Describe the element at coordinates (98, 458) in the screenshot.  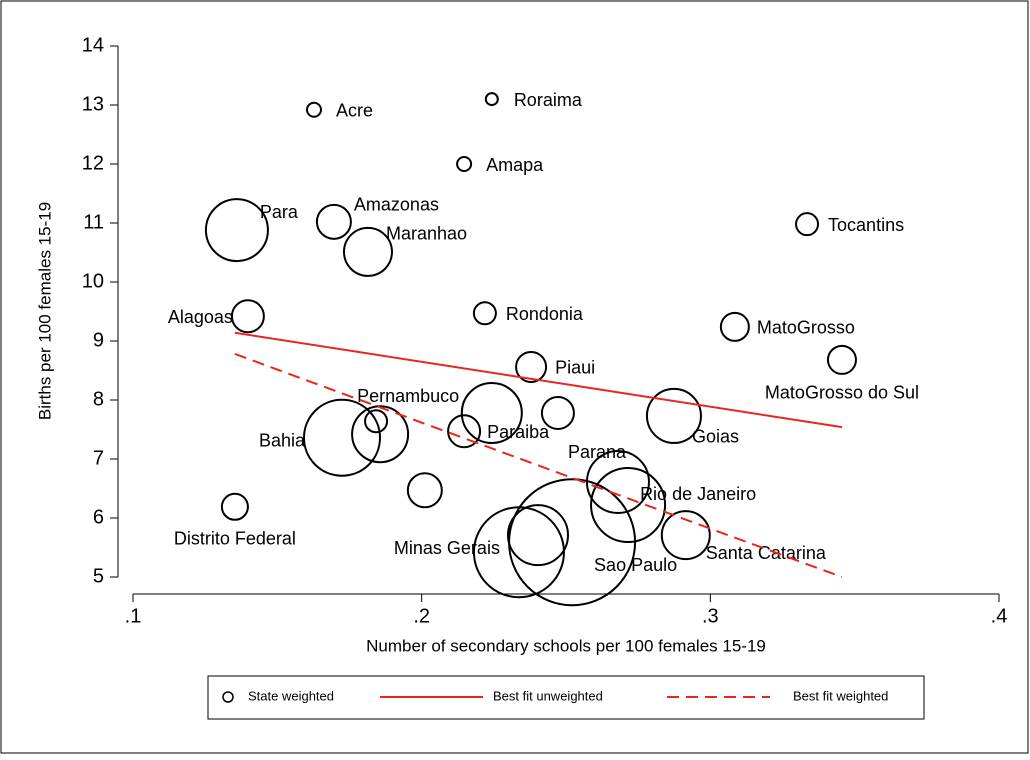
I see `y-tick-label: 7` at that location.